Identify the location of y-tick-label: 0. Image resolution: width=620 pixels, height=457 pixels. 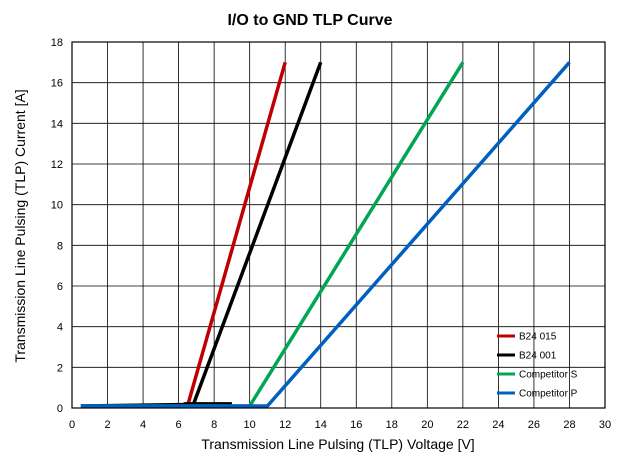
(60, 409).